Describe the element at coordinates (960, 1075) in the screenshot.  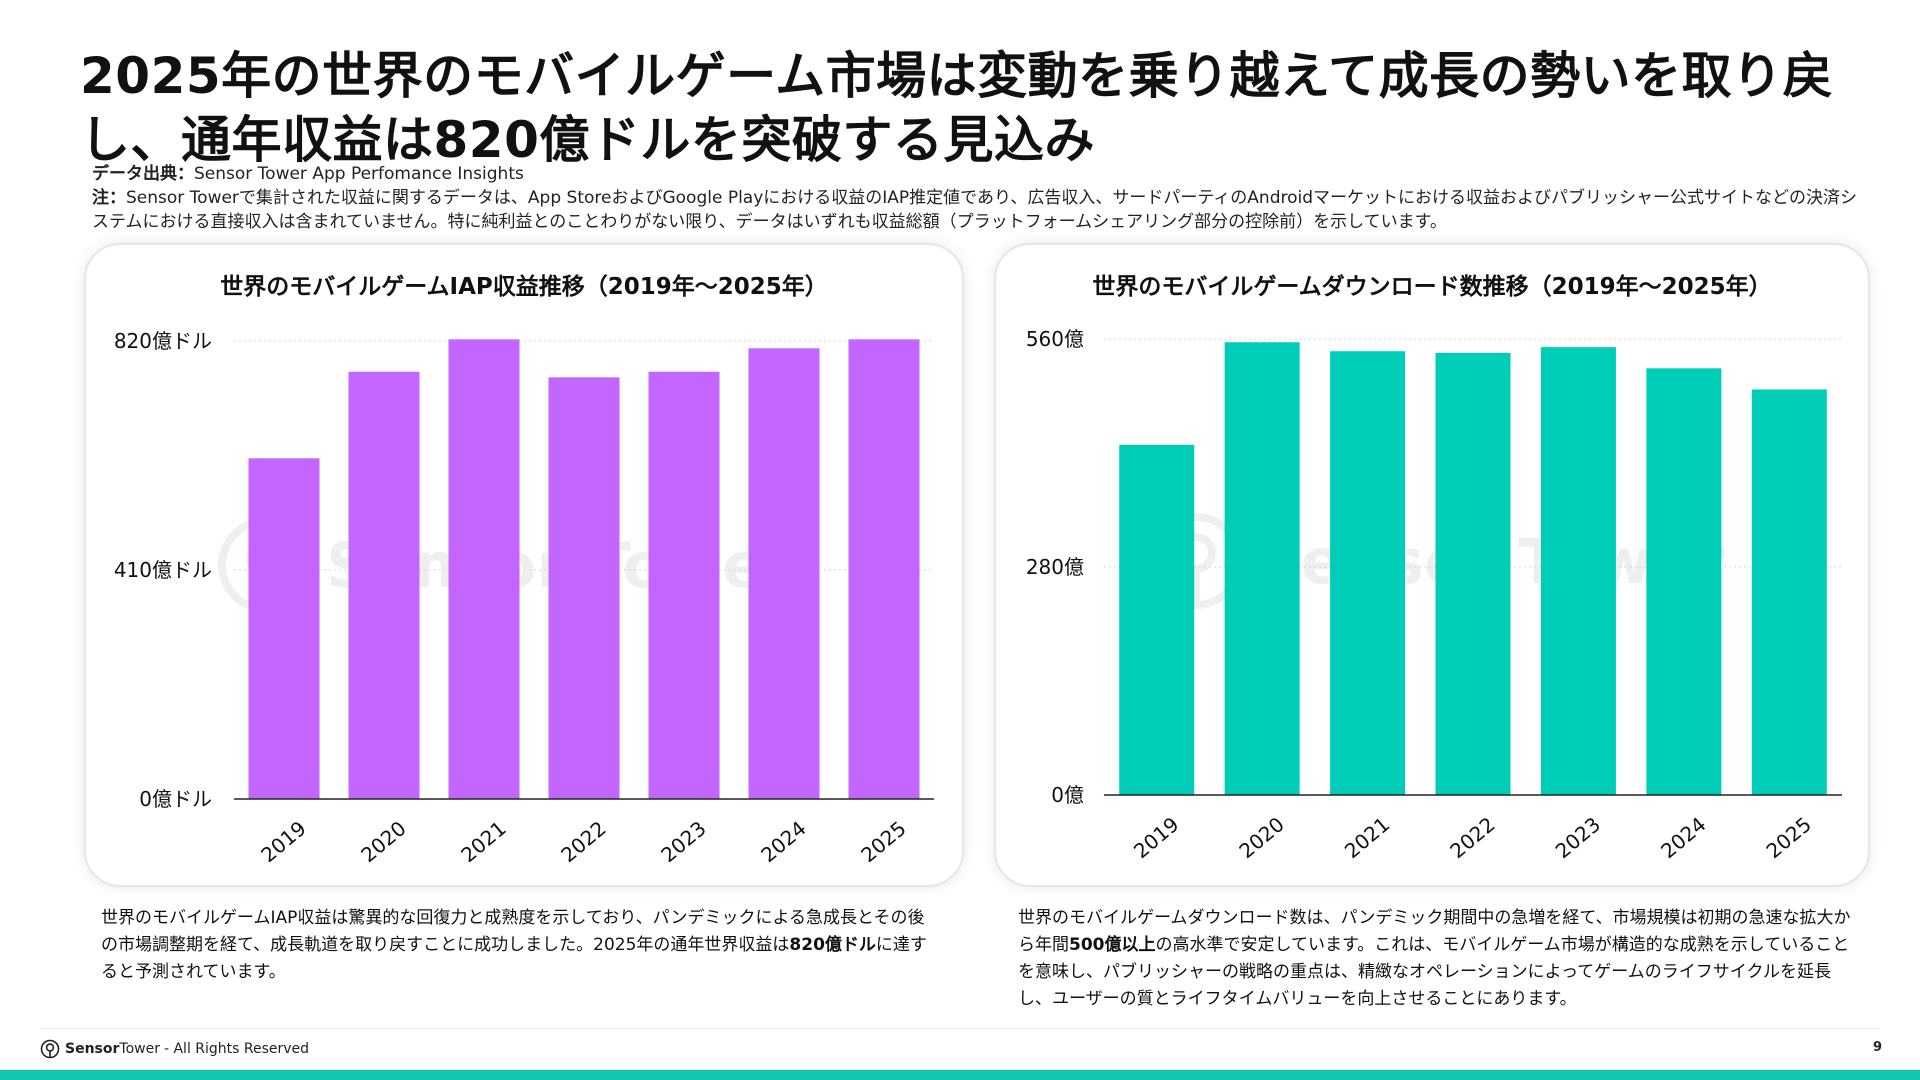
I see `accent-bar` at that location.